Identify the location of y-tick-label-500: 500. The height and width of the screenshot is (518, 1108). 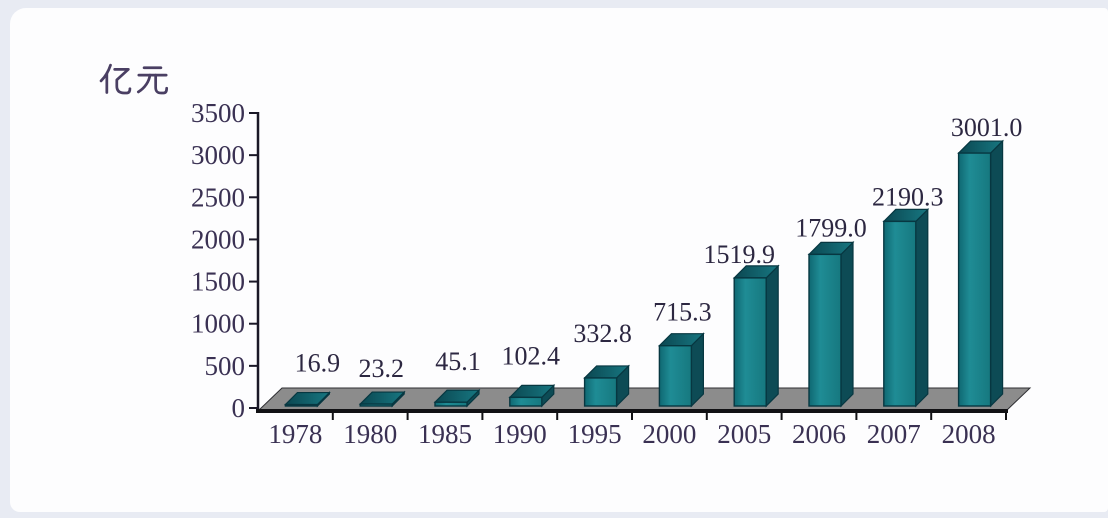
(225, 366).